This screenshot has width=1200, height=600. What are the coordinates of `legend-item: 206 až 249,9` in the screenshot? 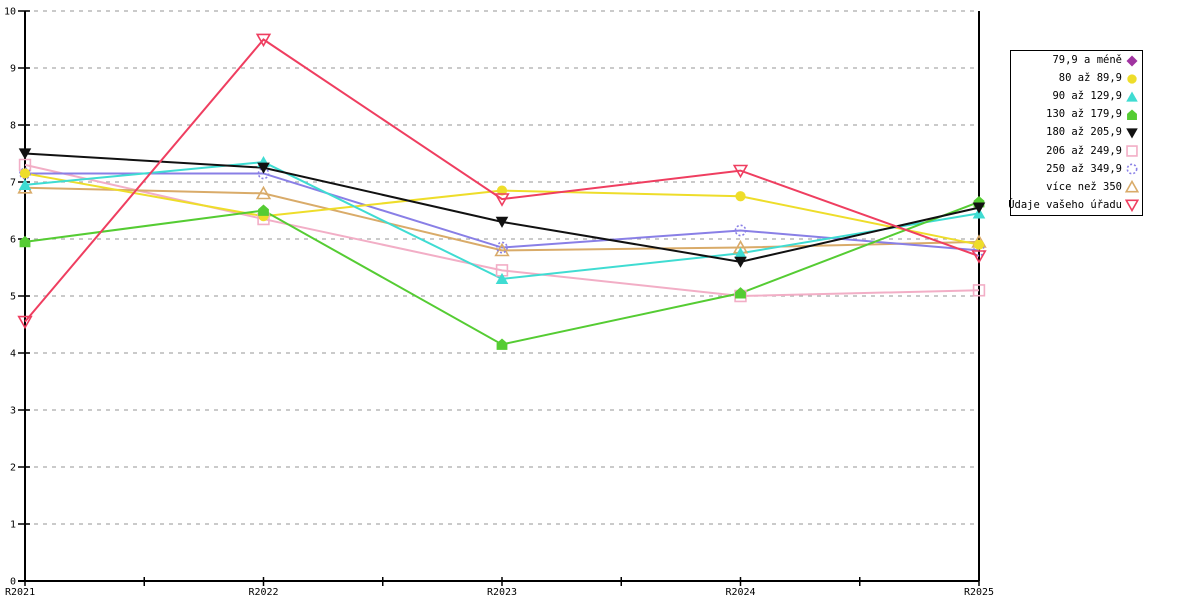 It's located at (1076, 151).